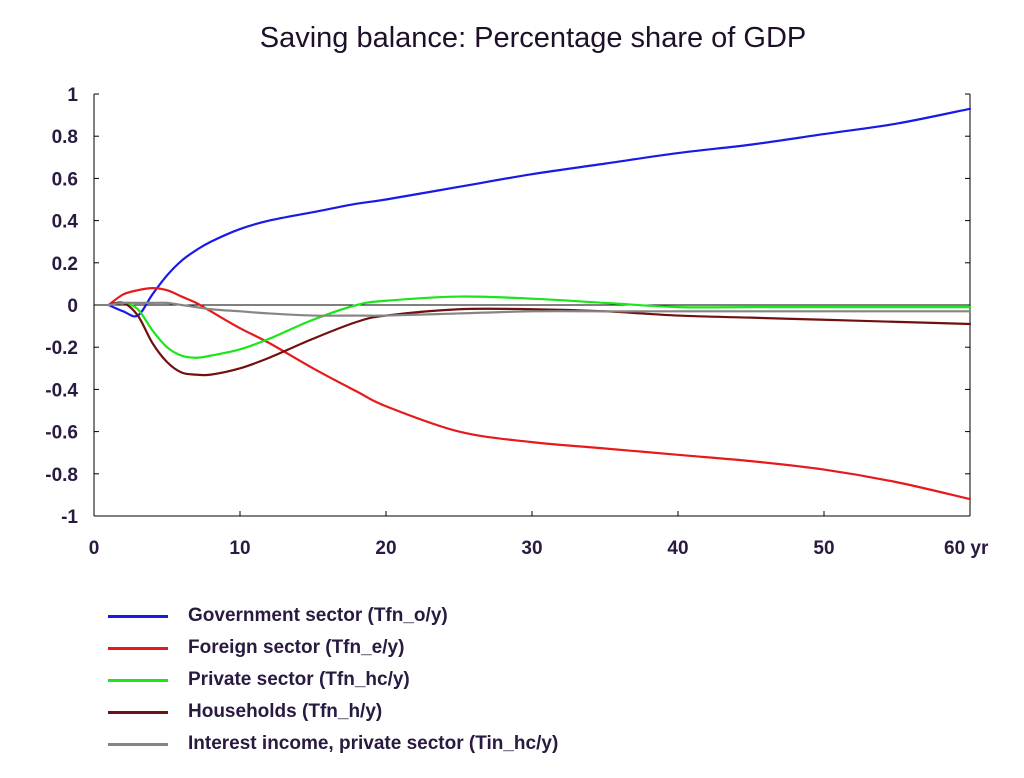  What do you see at coordinates (823, 548) in the screenshot?
I see `x-tick-label: 50` at bounding box center [823, 548].